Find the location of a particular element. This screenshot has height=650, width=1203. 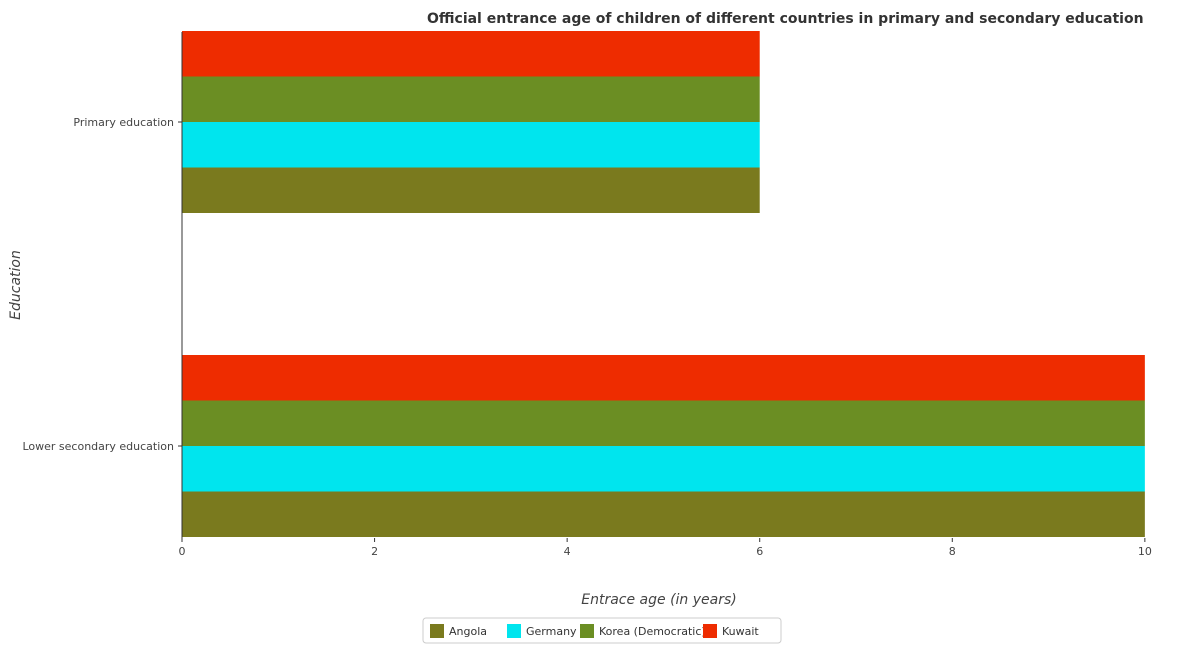

legend-label: Korea (Democratic) is located at coordinates (652, 631).